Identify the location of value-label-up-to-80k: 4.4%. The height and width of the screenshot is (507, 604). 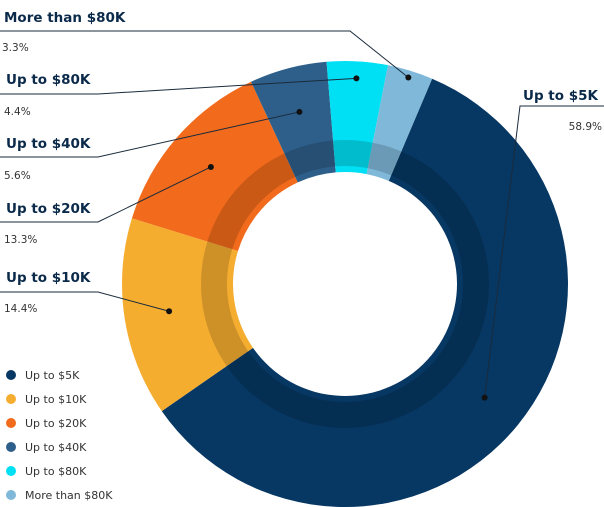
(17, 112).